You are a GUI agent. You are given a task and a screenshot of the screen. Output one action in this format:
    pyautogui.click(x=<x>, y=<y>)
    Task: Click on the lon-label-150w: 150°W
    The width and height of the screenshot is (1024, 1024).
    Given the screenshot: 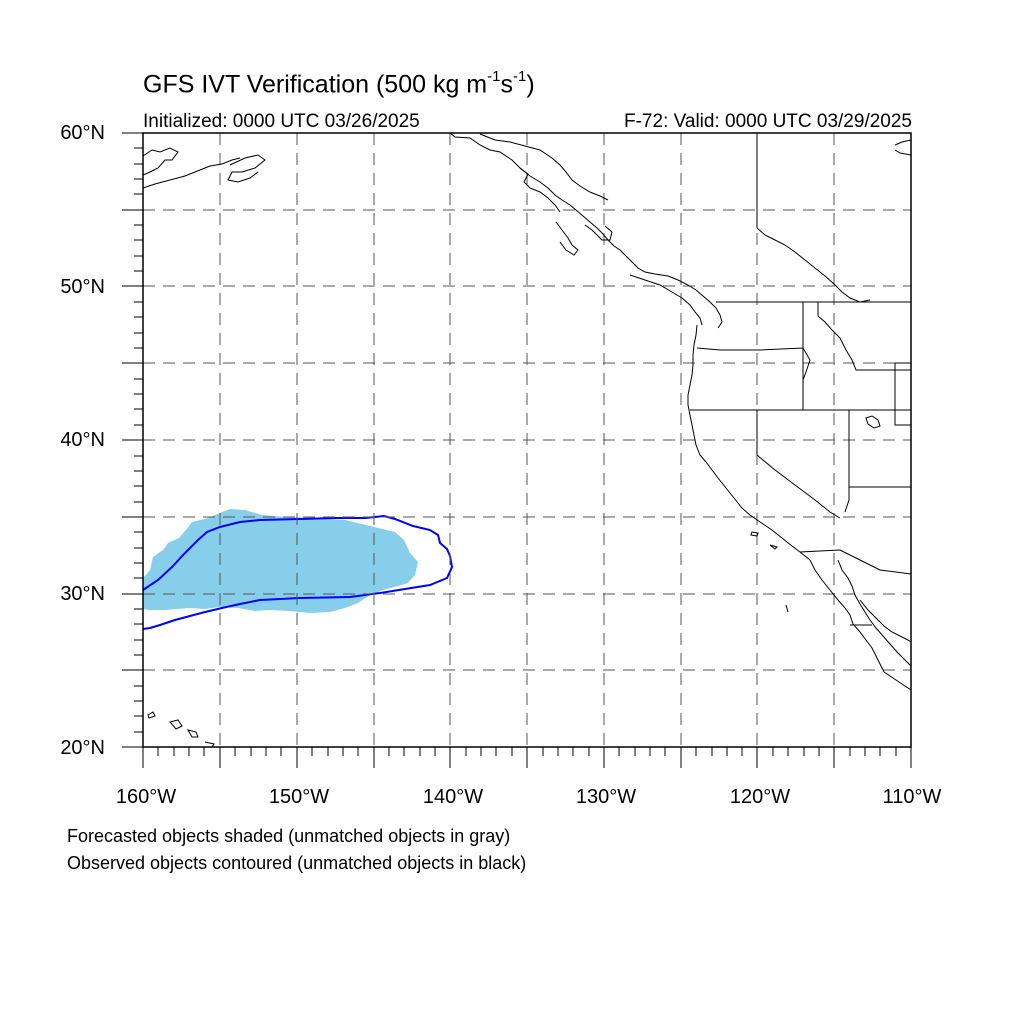 What is the action you would take?
    pyautogui.click(x=299, y=797)
    